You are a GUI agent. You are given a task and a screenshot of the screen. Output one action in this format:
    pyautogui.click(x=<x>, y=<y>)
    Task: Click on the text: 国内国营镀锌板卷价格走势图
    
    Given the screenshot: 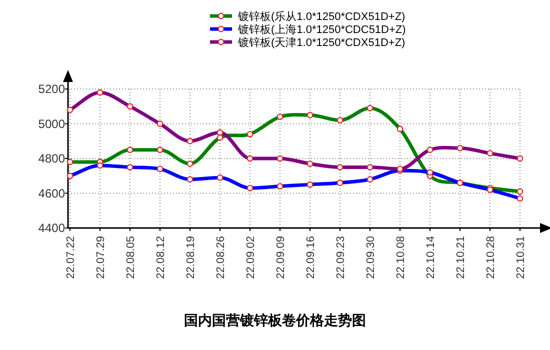 What is the action you would take?
    pyautogui.click(x=275, y=320)
    